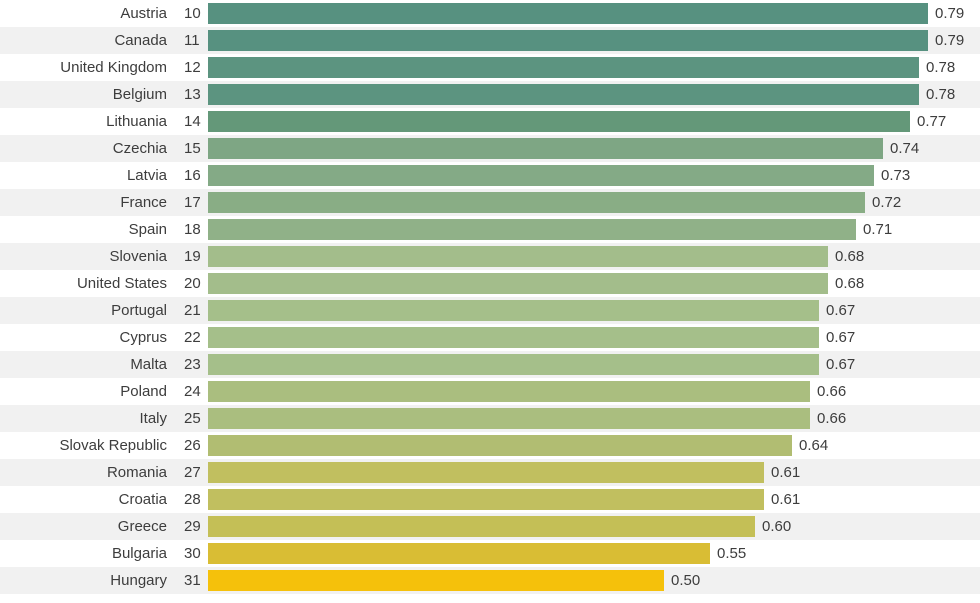  I want to click on value-label: 0.77, so click(932, 121).